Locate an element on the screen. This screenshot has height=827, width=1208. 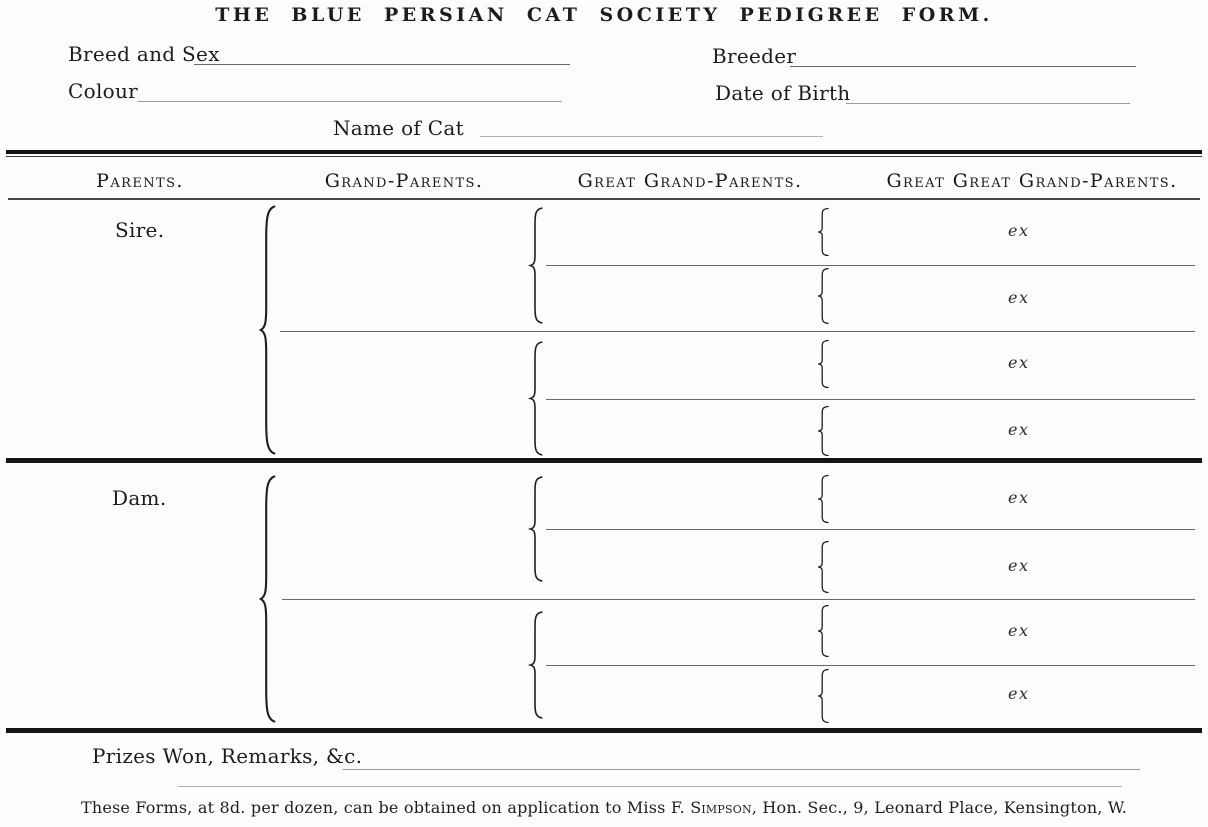
breeder-label: Breeder is located at coordinates (754, 56).